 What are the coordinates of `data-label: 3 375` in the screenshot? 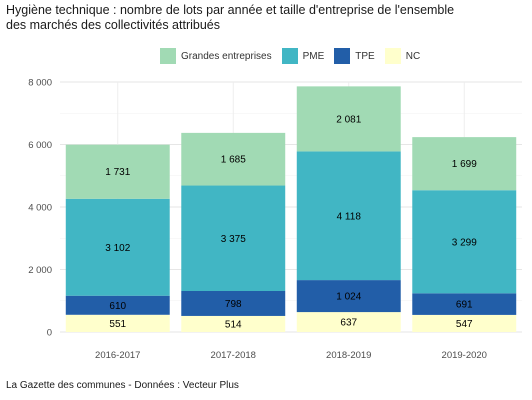 It's located at (233, 239).